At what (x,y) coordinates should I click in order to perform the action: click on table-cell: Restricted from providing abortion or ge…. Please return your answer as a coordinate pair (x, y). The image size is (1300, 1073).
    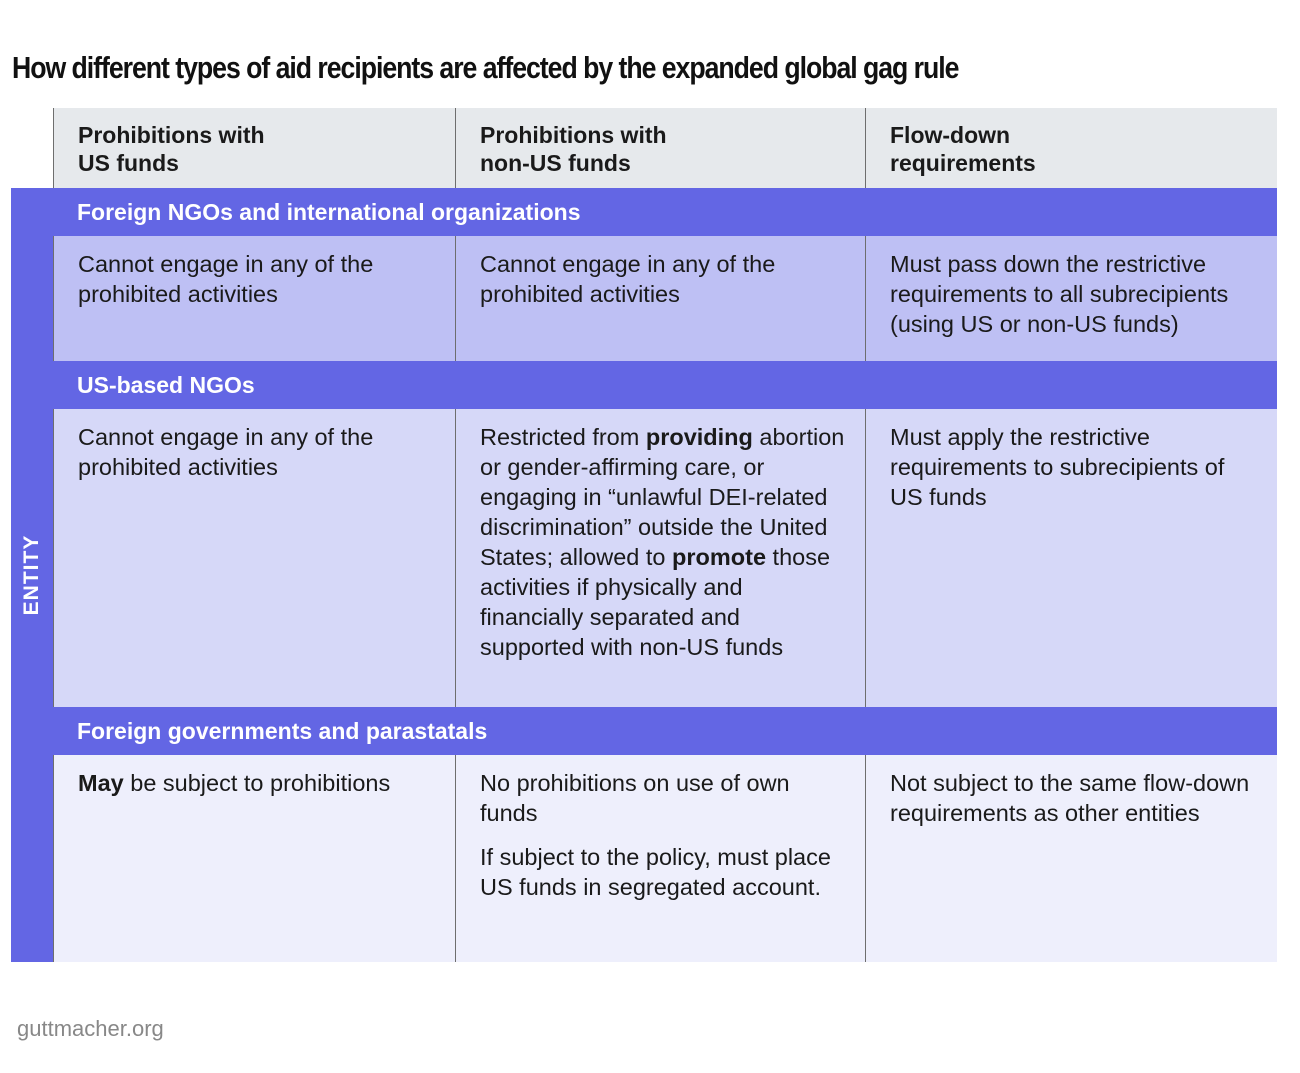
    Looking at the image, I should click on (660, 558).